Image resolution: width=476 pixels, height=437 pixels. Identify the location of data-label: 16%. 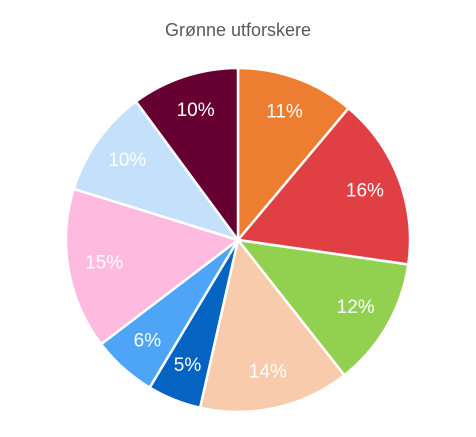
(365, 191).